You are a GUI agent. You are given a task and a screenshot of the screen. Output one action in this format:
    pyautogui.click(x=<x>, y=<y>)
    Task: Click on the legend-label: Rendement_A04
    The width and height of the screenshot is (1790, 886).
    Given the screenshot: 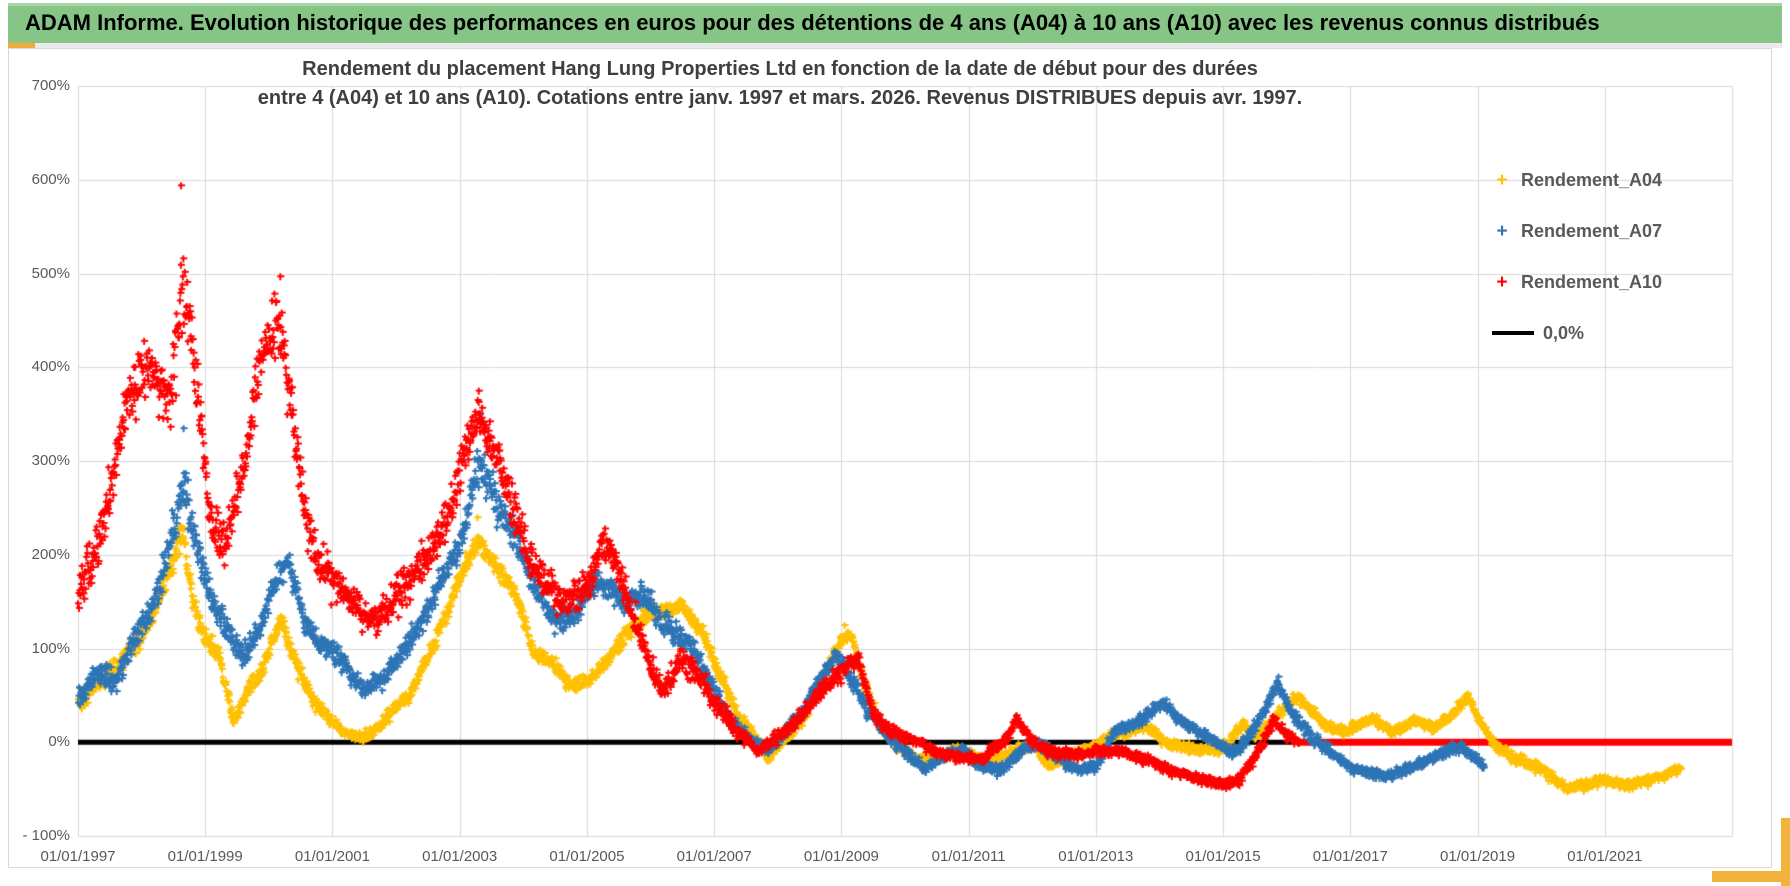 What is the action you would take?
    pyautogui.click(x=1592, y=179)
    